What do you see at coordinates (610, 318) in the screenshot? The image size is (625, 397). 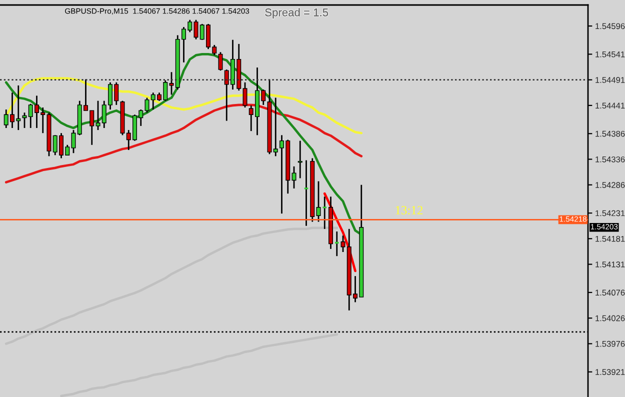 I see `y-tick-label: 1.54026` at bounding box center [610, 318].